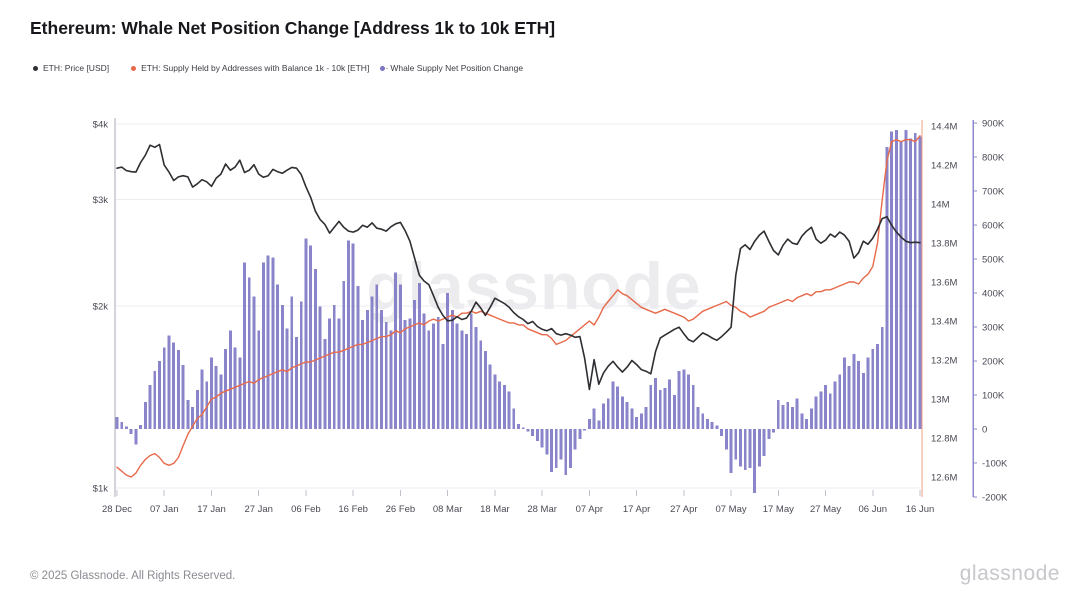 The height and width of the screenshot is (612, 1088). What do you see at coordinates (730, 509) in the screenshot?
I see `svg-text: 07 May` at bounding box center [730, 509].